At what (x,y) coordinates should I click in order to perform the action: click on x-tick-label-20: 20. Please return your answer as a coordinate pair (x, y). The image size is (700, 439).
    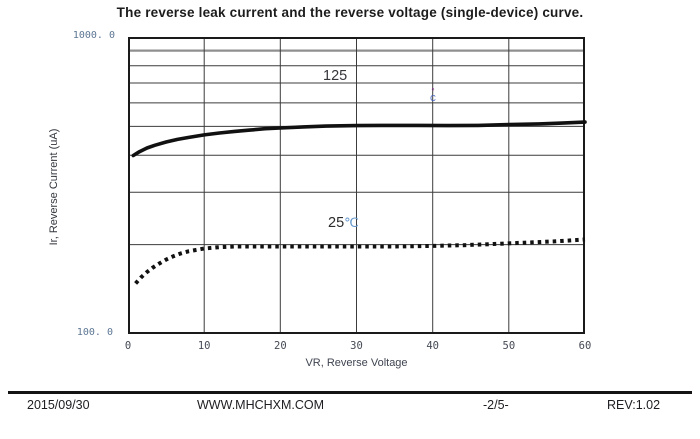
    Looking at the image, I should click on (280, 346).